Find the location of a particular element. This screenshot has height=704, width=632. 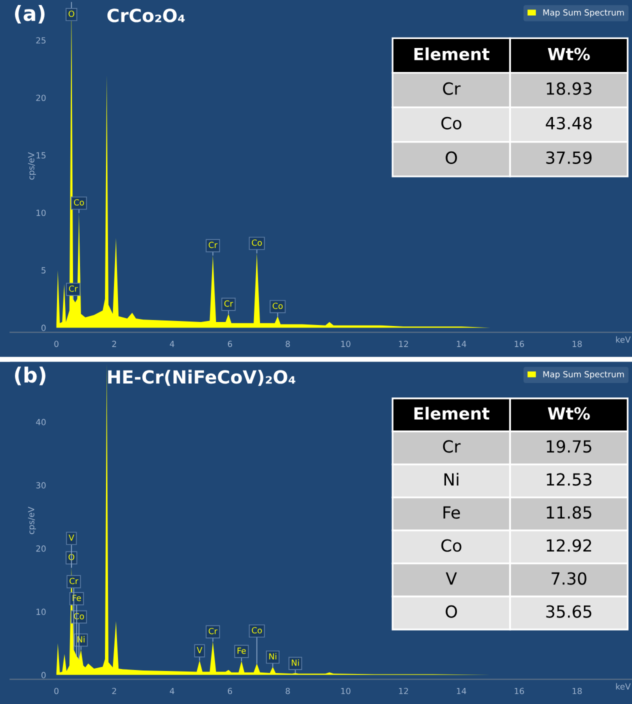

annotation: 19.75 is located at coordinates (569, 446).